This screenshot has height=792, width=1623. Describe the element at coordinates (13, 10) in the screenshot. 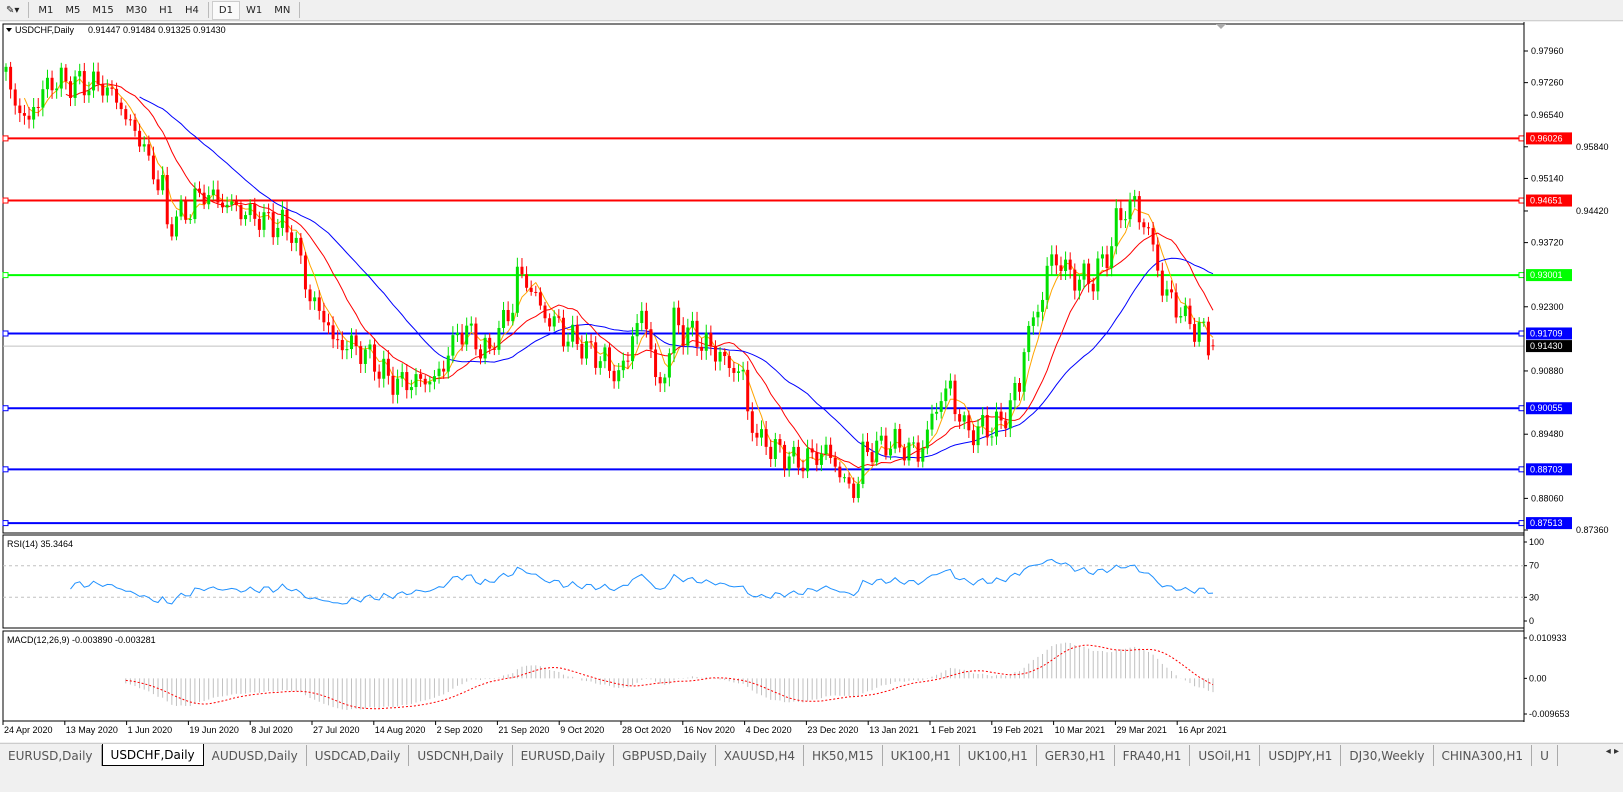

I see `line-tool-icon: ✎▾` at that location.